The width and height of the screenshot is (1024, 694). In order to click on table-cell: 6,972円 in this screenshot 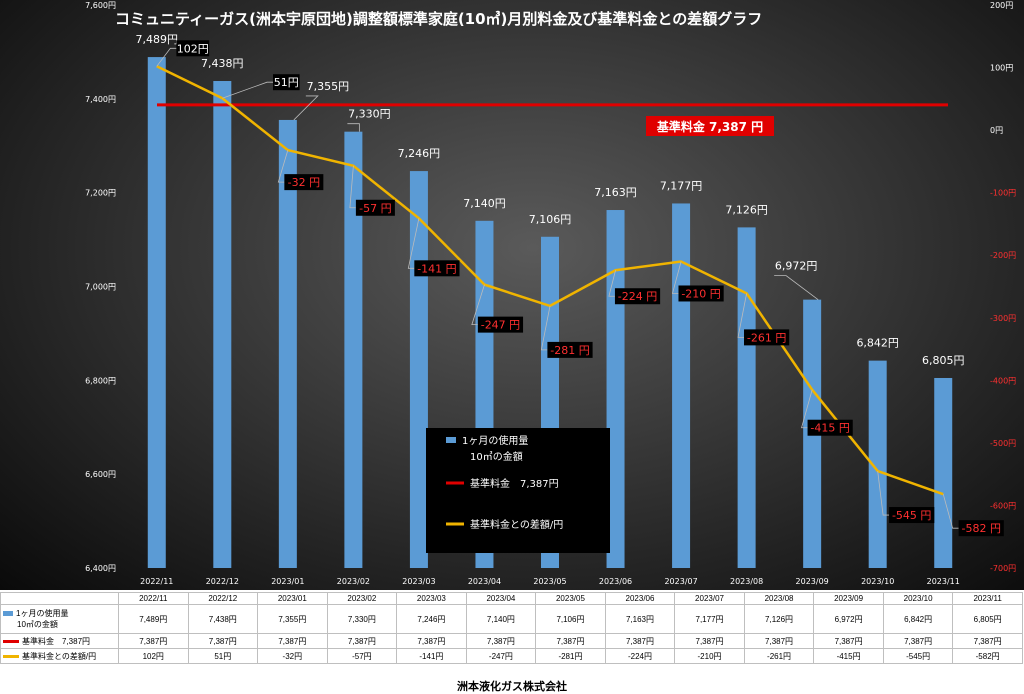, I will do `click(848, 619)`.